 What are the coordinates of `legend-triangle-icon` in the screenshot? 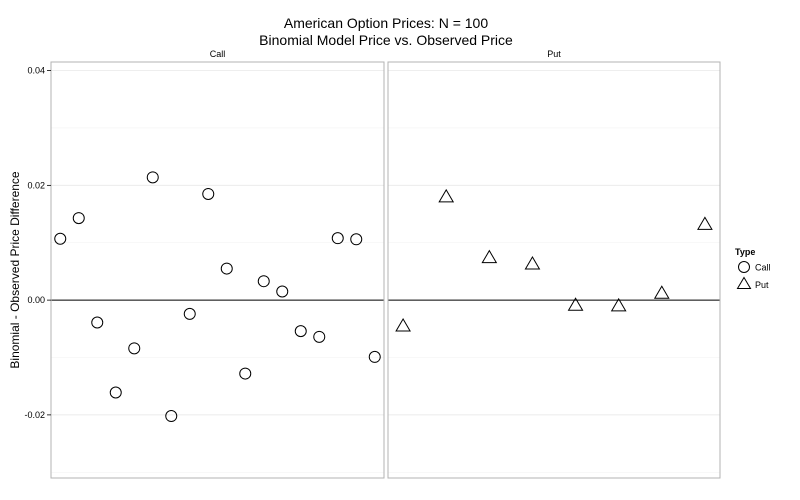 It's located at (744, 282).